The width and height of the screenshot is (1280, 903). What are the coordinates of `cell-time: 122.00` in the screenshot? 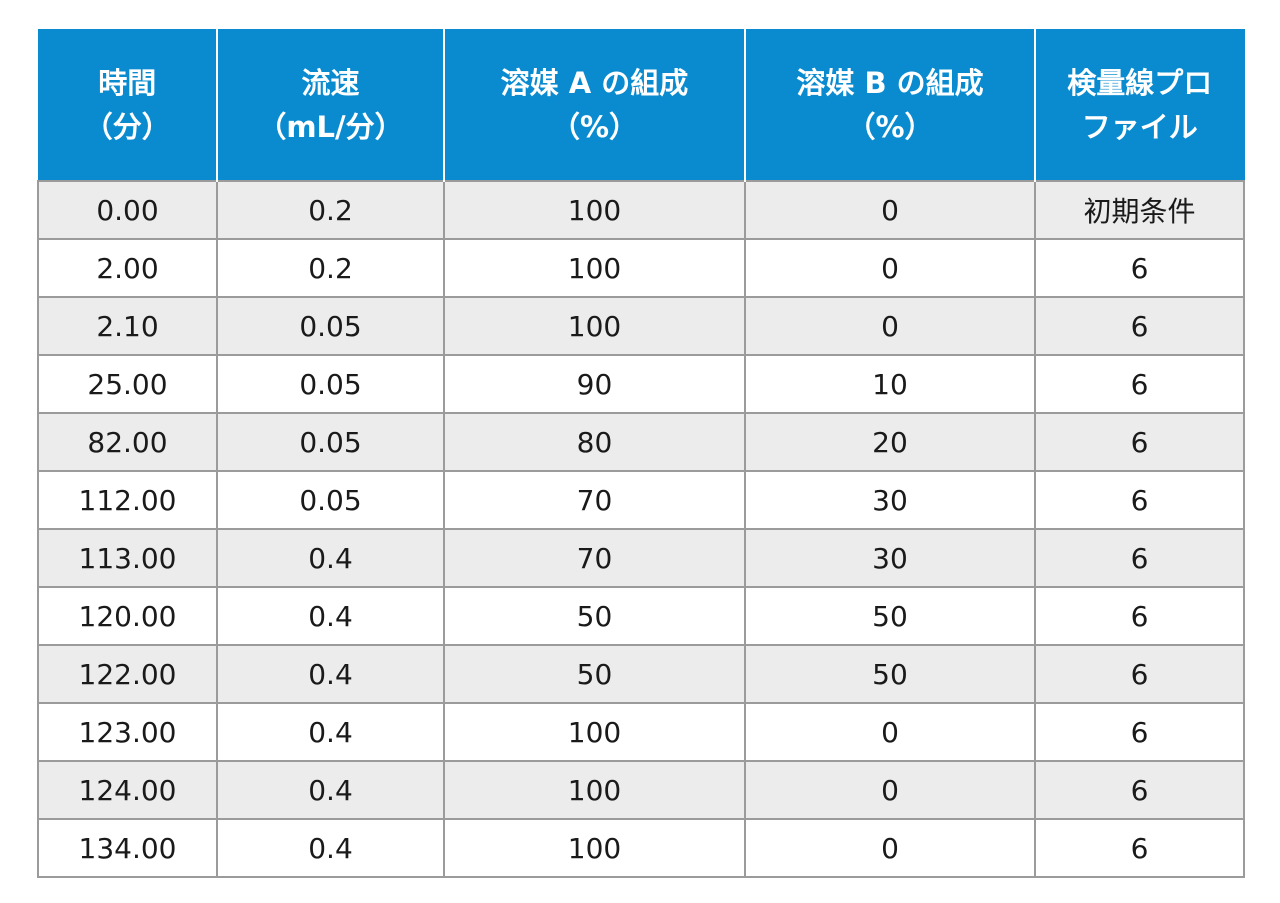 It's located at (127, 674).